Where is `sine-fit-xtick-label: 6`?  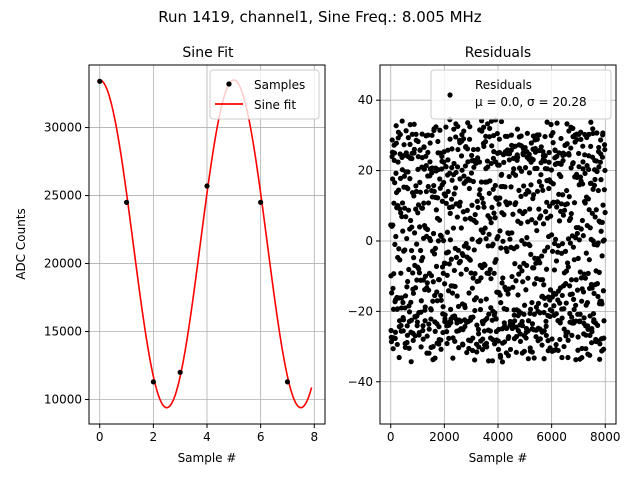
sine-fit-xtick-label: 6 is located at coordinates (261, 437).